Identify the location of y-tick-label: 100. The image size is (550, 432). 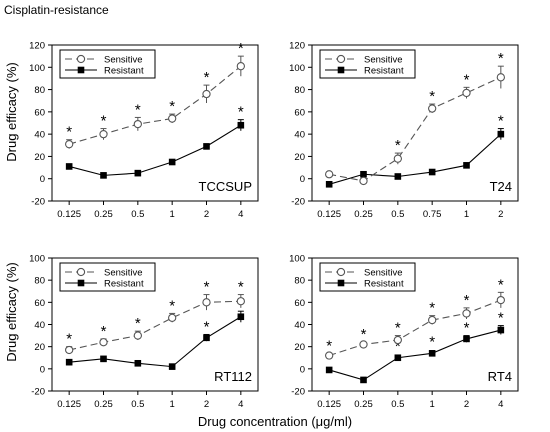
(297, 259).